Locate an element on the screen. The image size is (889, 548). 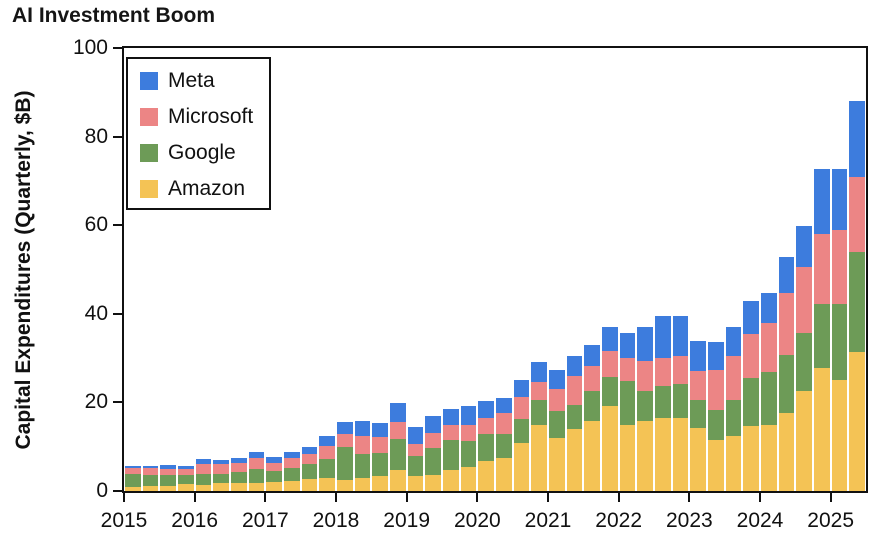
bar-2020Q3 is located at coordinates (521, 435).